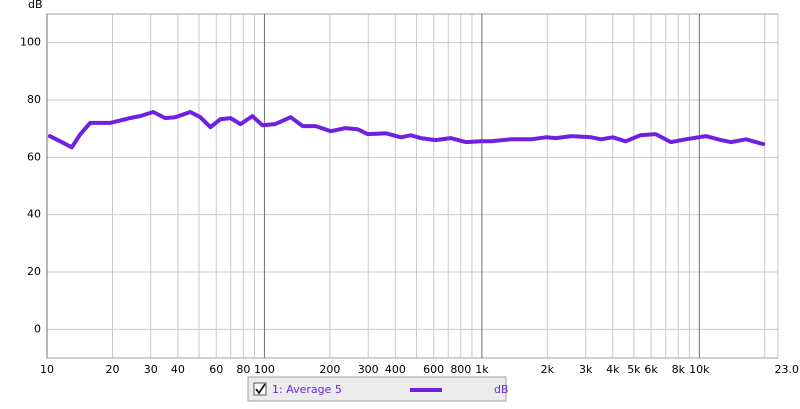 The width and height of the screenshot is (800, 409). I want to click on checkmark, so click(260, 389).